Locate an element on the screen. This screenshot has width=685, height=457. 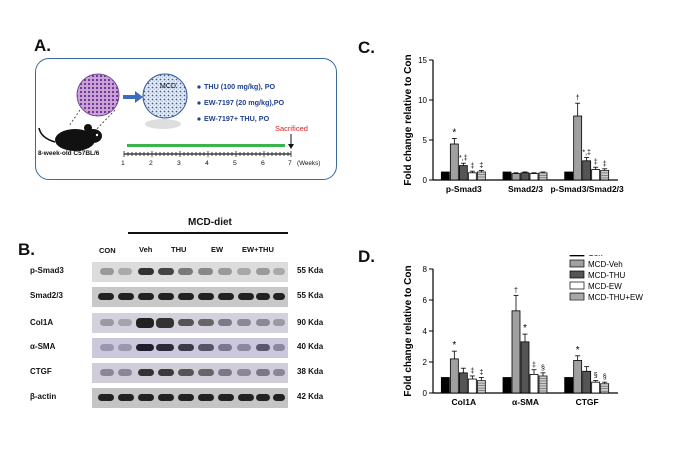
tick-week-2: 2 is located at coordinates (151, 163).